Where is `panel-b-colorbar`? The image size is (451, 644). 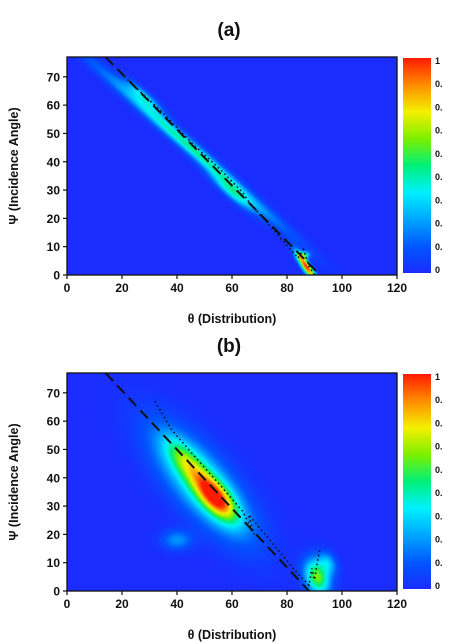 panel-b-colorbar is located at coordinates (417, 481).